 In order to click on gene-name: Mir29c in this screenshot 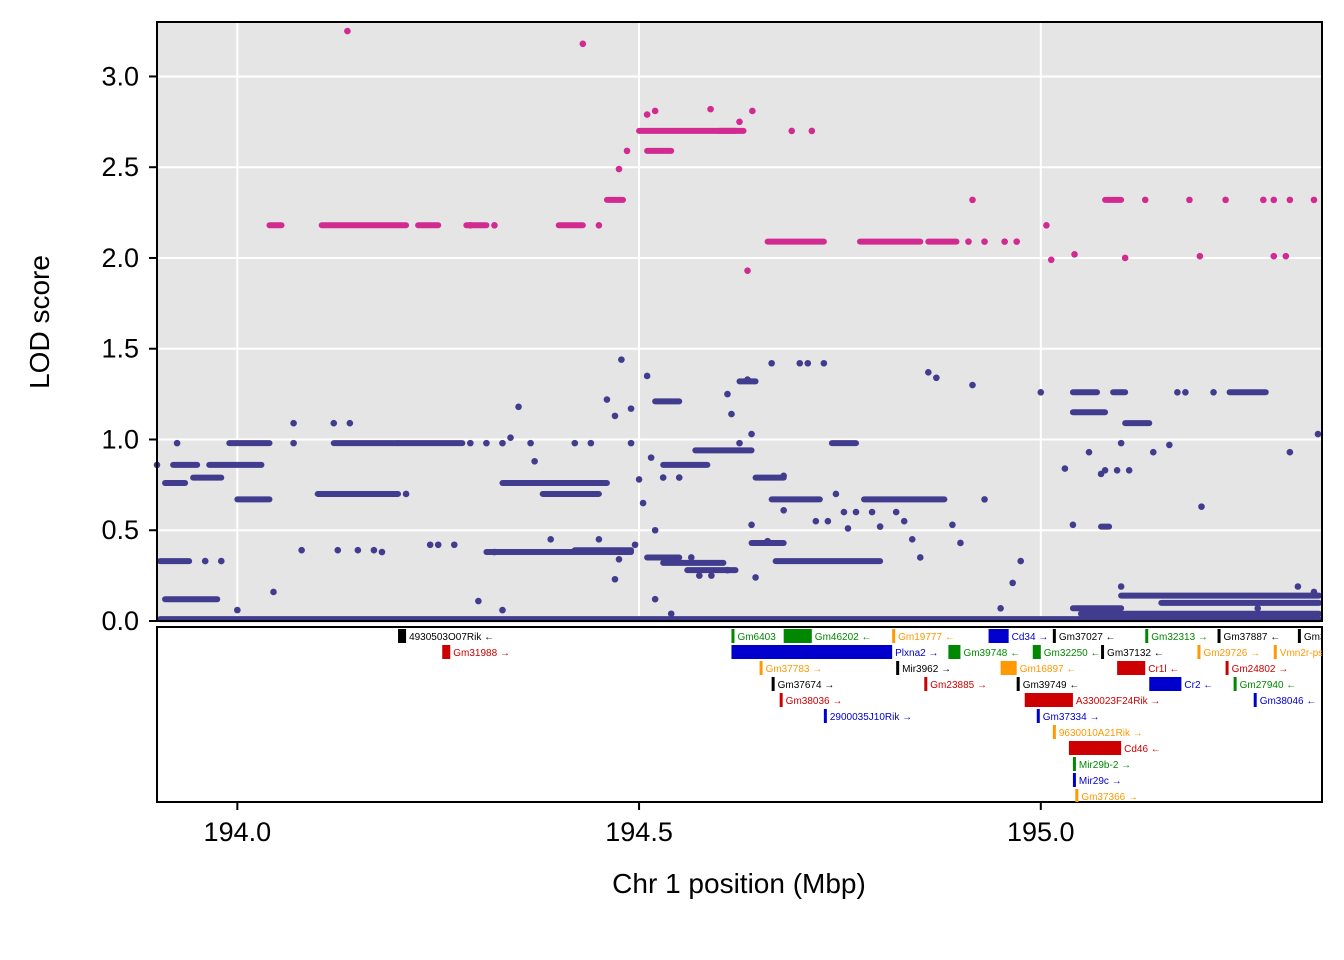, I will do `click(1094, 781)`.